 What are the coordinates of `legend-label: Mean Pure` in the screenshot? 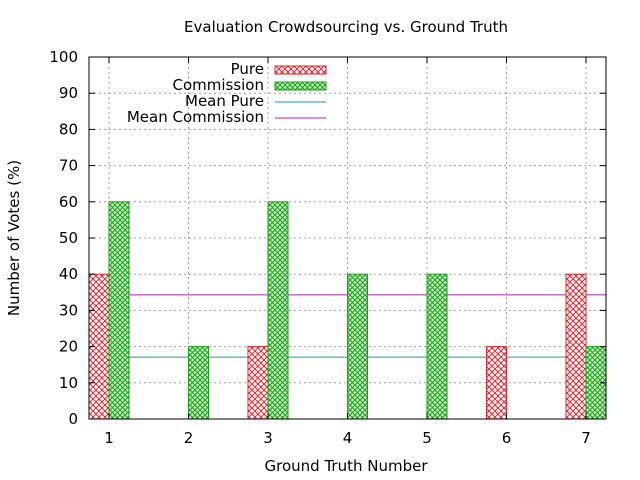 It's located at (224, 101).